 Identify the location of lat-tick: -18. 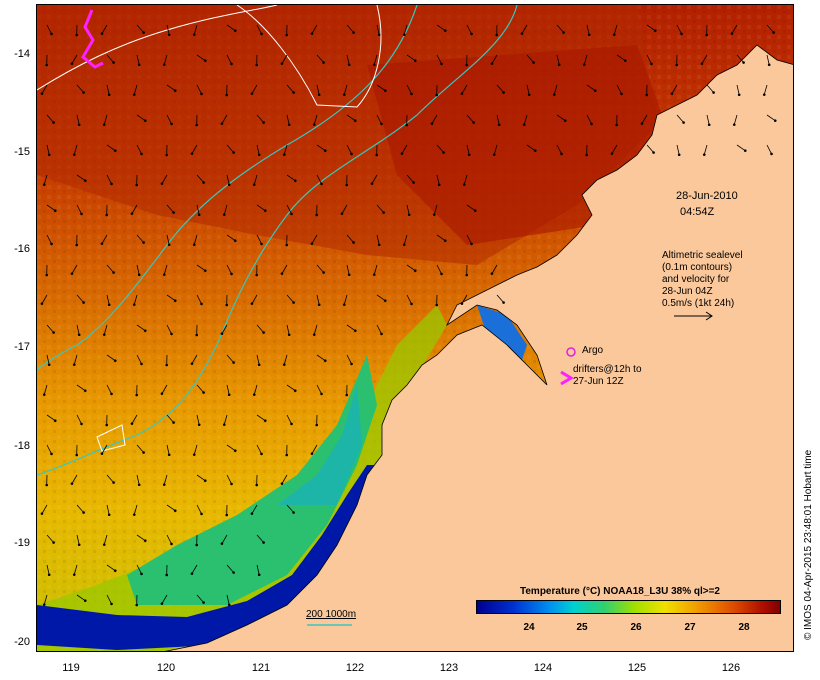
(22, 446).